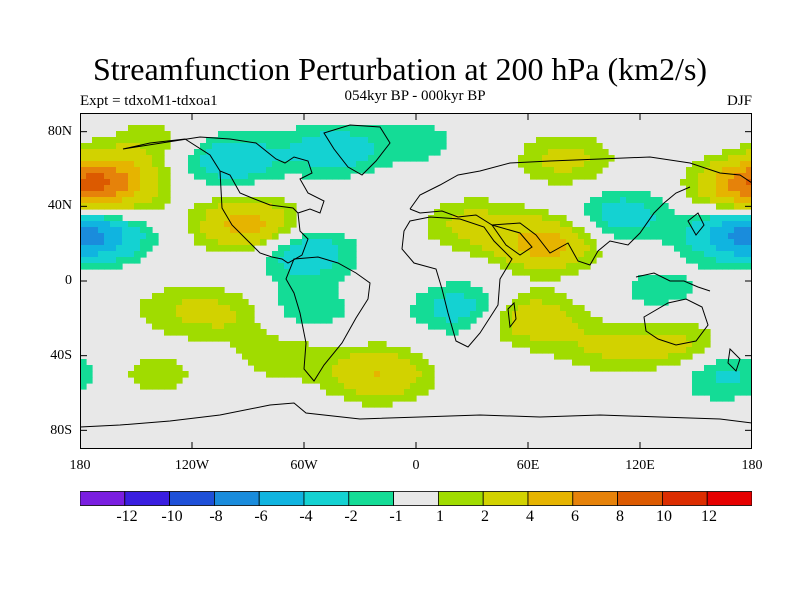 The height and width of the screenshot is (600, 800). What do you see at coordinates (192, 465) in the screenshot?
I see `x-tick-label: 120W` at bounding box center [192, 465].